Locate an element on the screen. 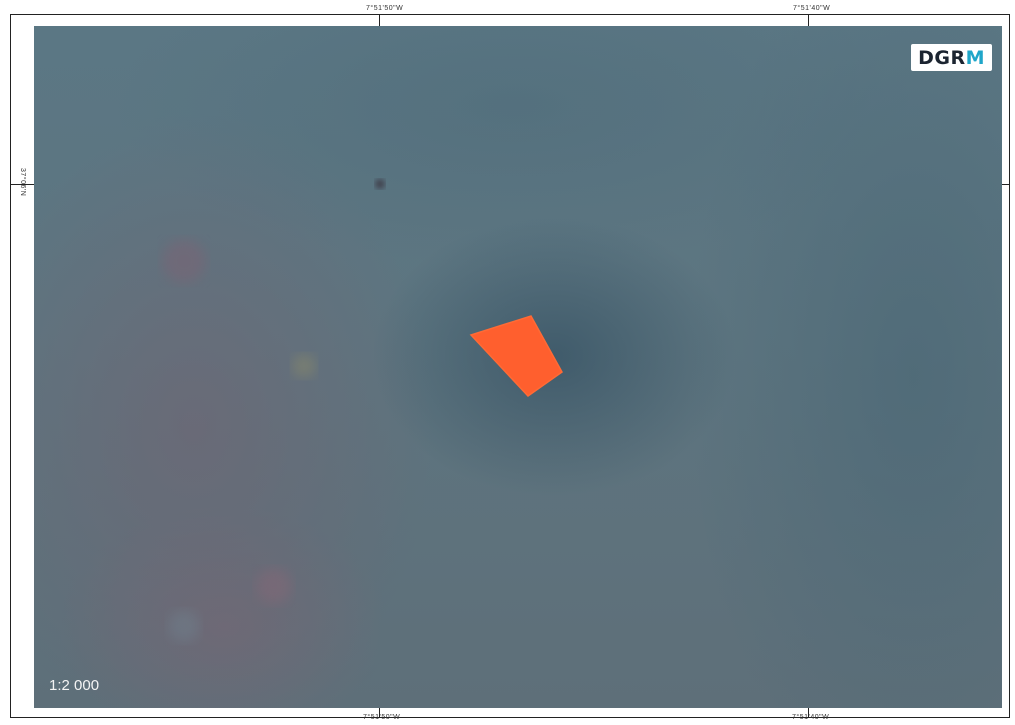 This screenshot has width=1015, height=725. tick-bottom-right is located at coordinates (808, 713).